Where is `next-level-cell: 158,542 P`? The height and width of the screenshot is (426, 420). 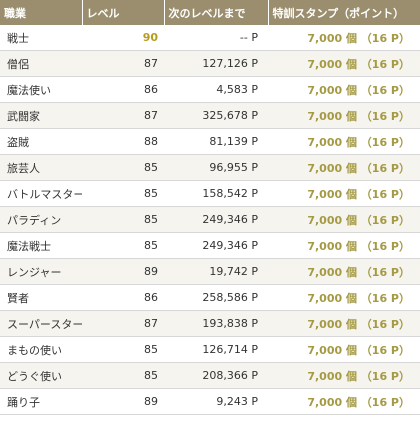
next-level-cell: 158,542 P is located at coordinates (216, 193).